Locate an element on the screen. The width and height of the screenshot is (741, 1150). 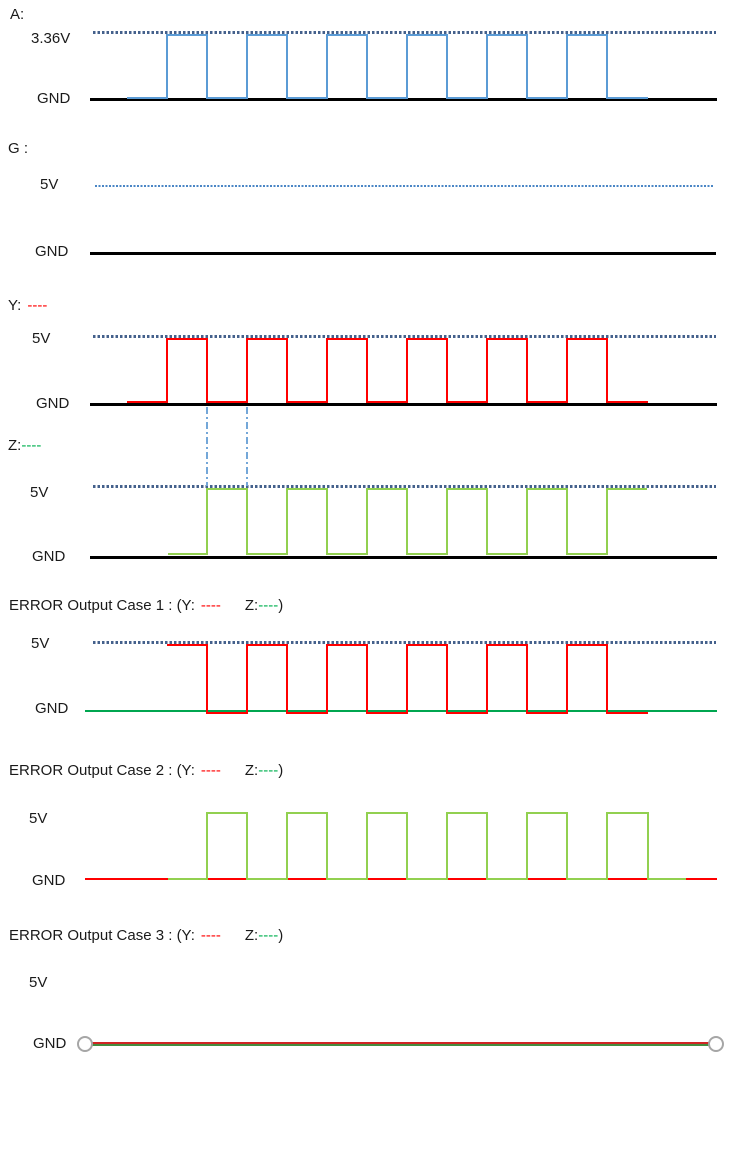
error-case1-title-text: ERROR Output Case 1 : (Y: is located at coordinates (102, 605).